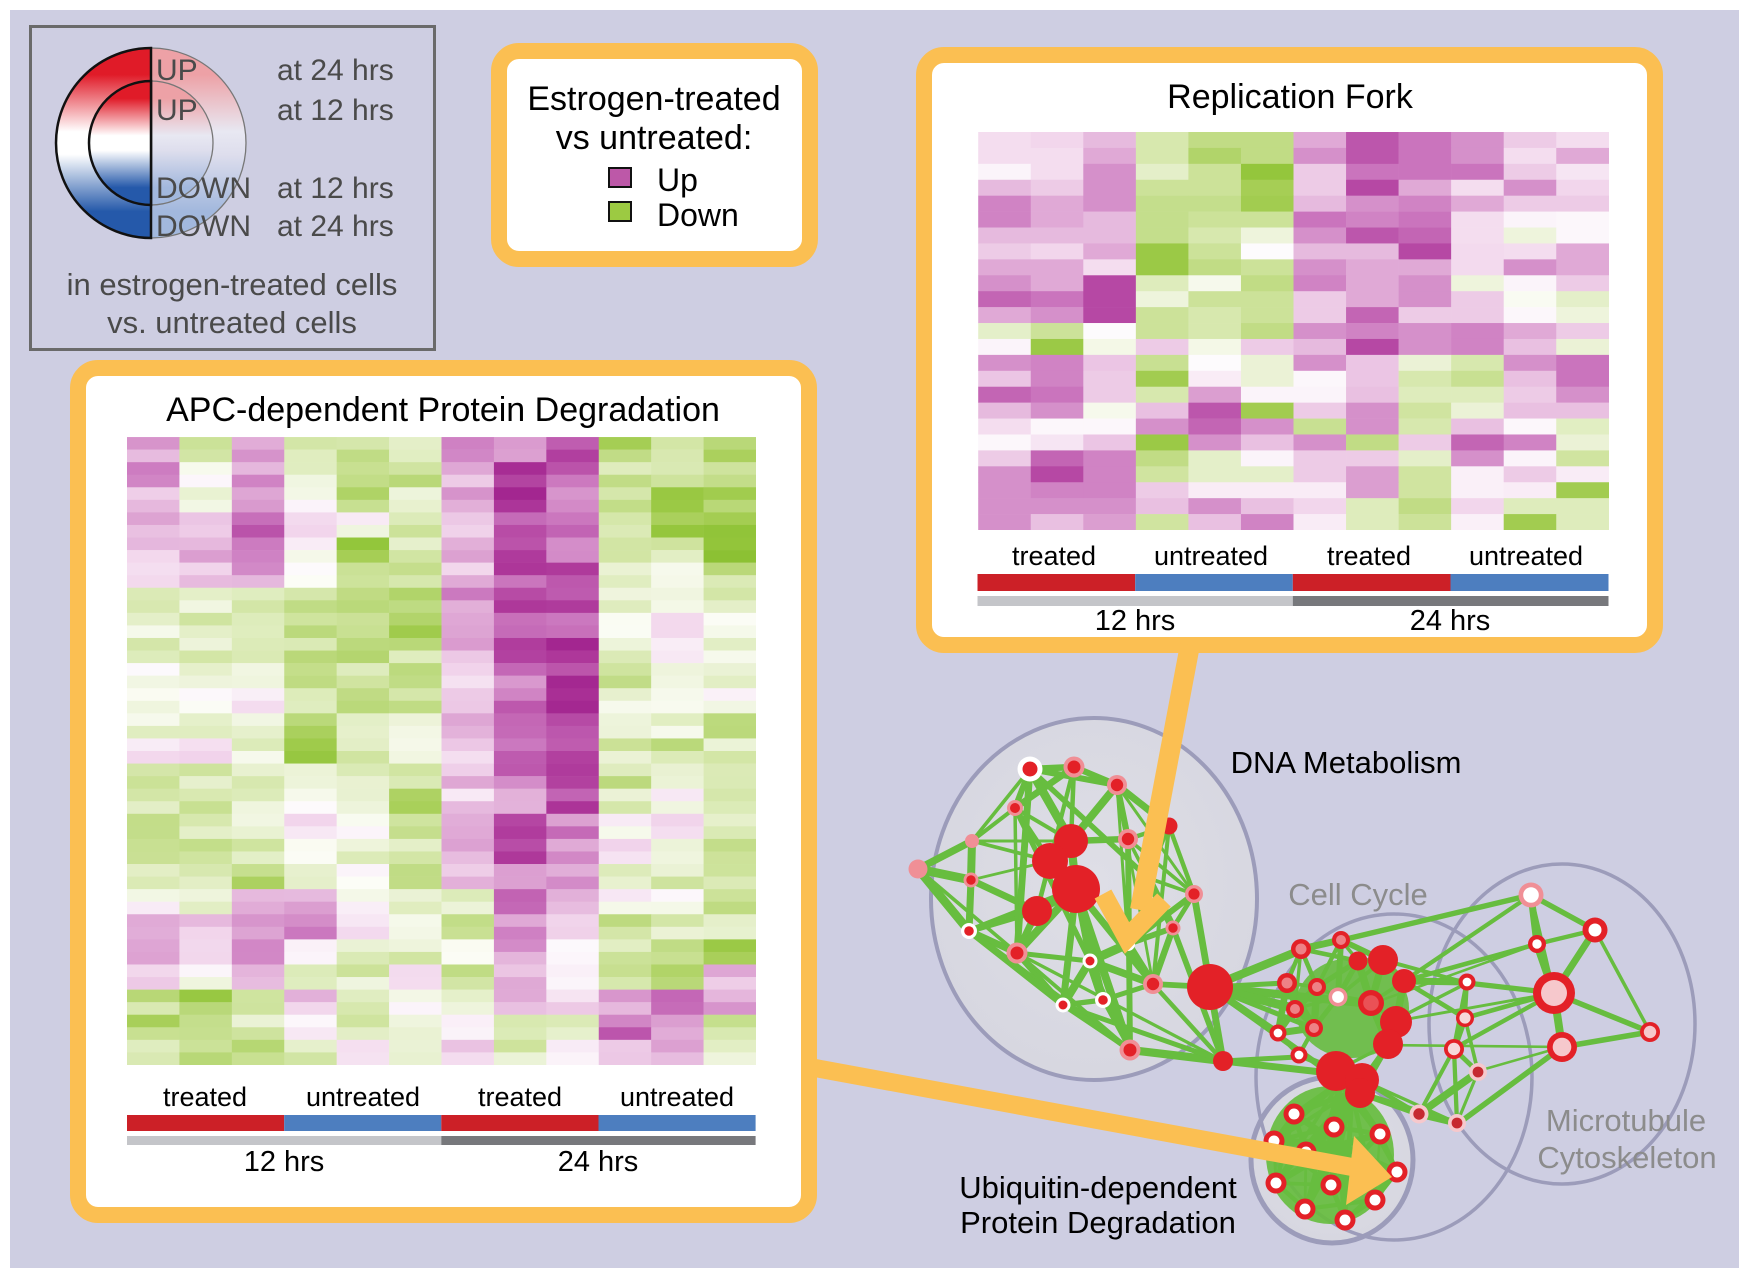 Image resolution: width=1750 pixels, height=1279 pixels. What do you see at coordinates (1098, 1187) in the screenshot?
I see `svg-text: Ubiquitin-dependent` at bounding box center [1098, 1187].